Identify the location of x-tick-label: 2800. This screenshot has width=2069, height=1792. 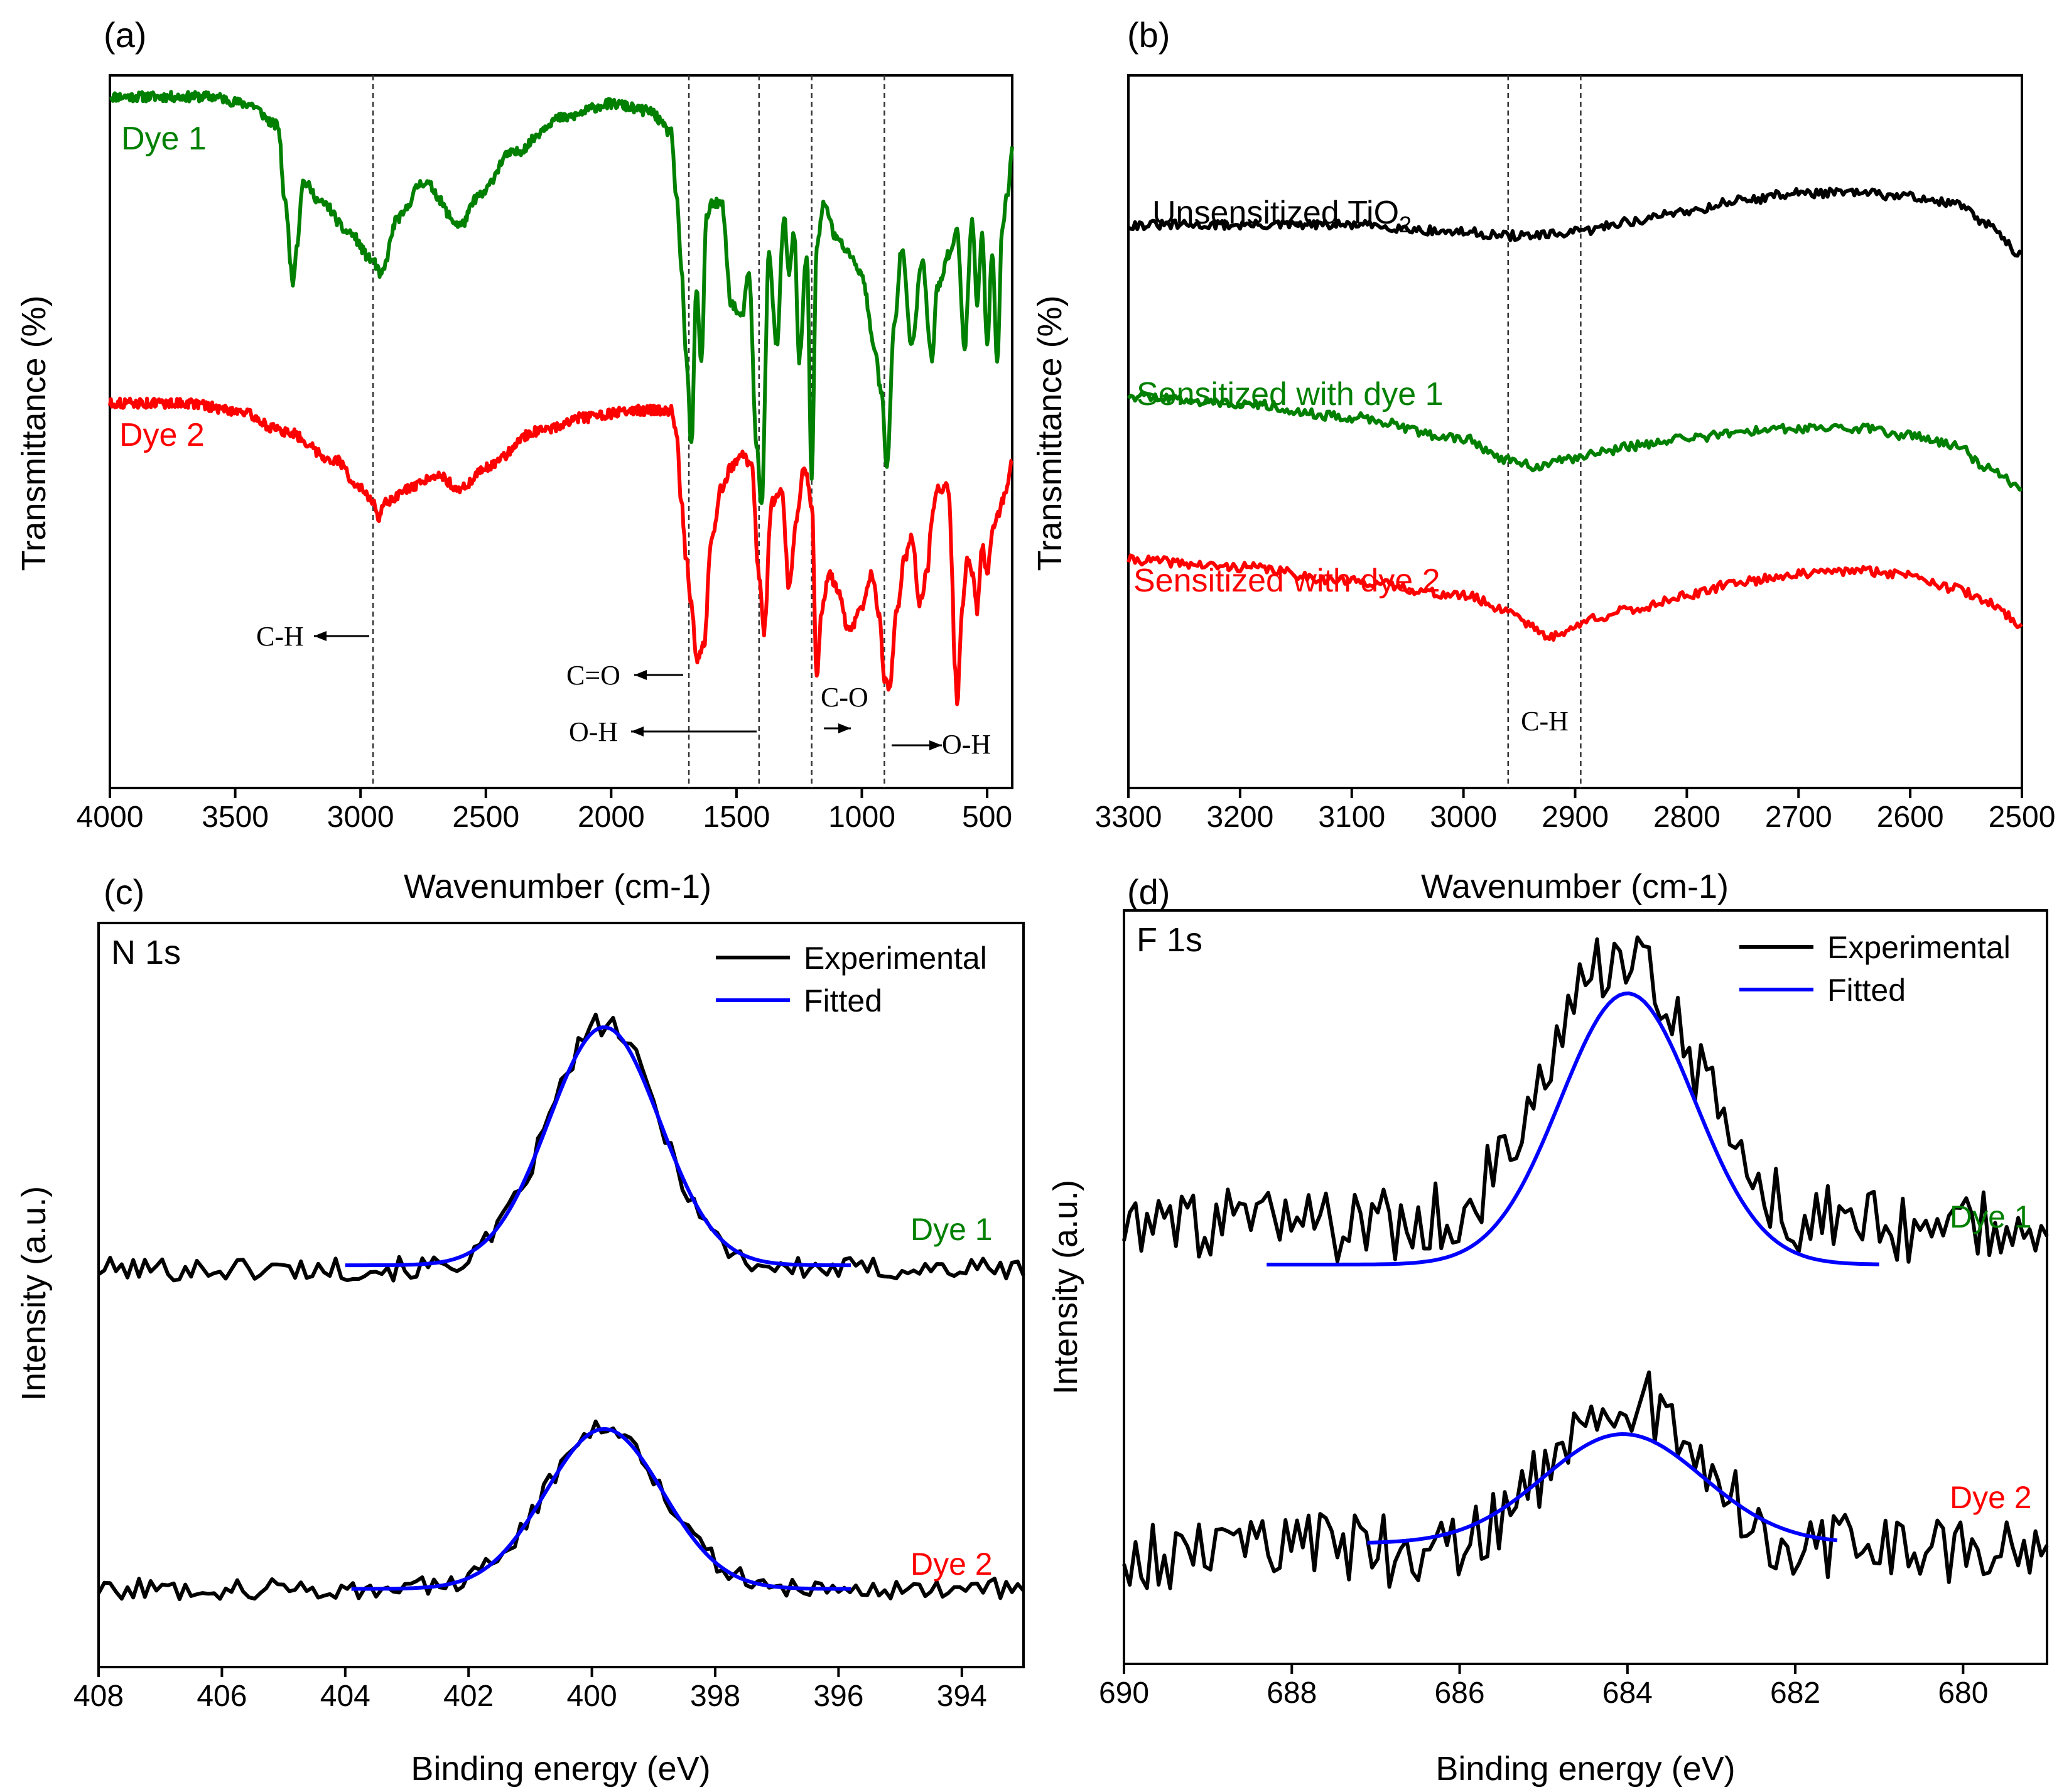
(1687, 817).